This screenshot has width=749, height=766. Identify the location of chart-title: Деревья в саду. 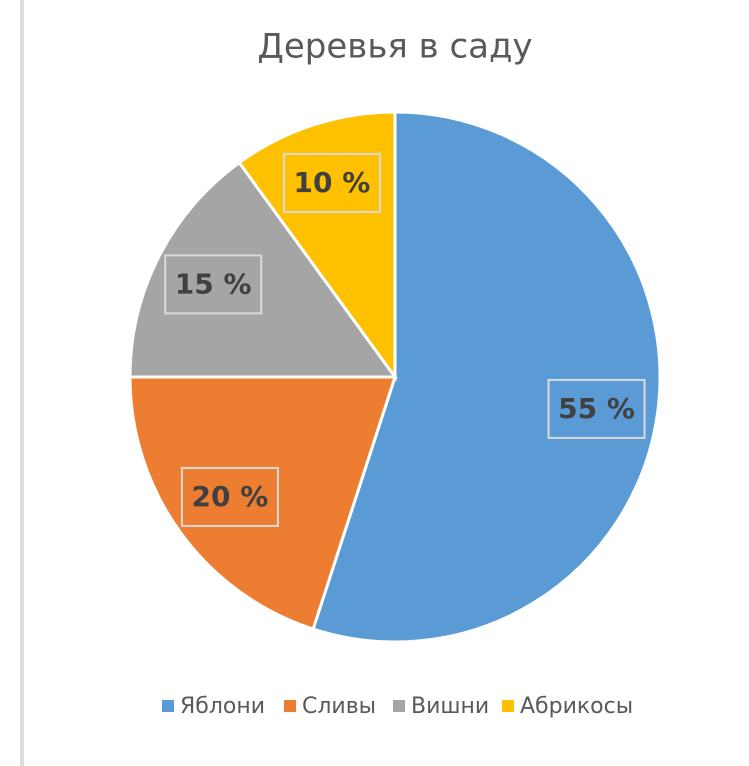
(394, 47).